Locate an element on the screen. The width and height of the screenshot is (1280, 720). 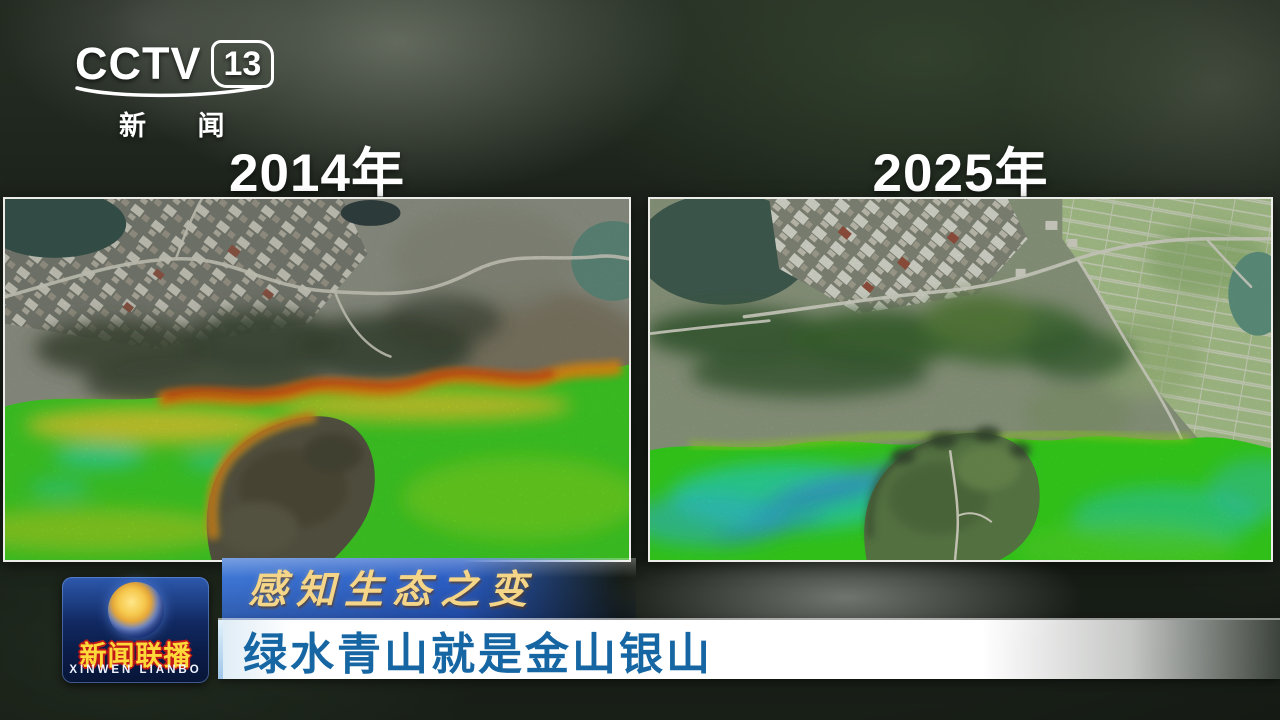
cctv-swoosh-icon is located at coordinates (169, 91).